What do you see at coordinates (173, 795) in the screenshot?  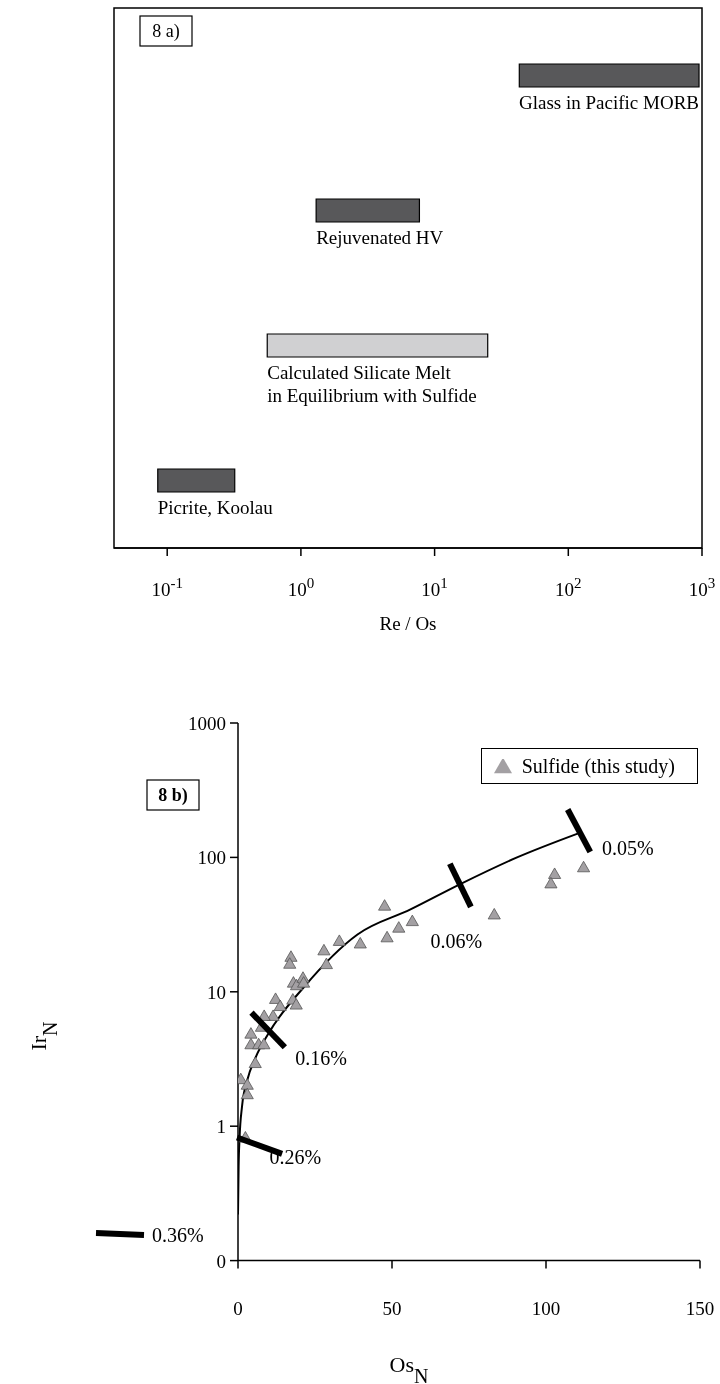 I see `text: 8 b)` at bounding box center [173, 795].